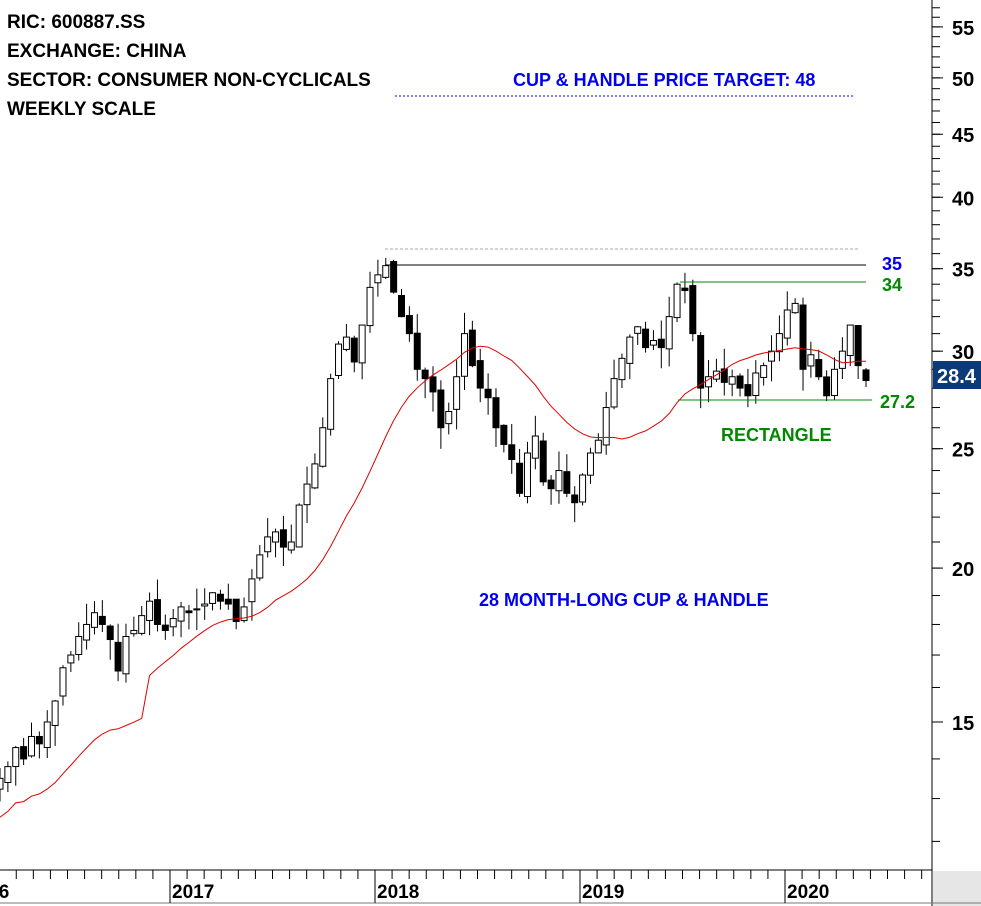 This screenshot has width=981, height=906. I want to click on x-axis: 2016 2017 2018 2019 2020, so click(461, 886).